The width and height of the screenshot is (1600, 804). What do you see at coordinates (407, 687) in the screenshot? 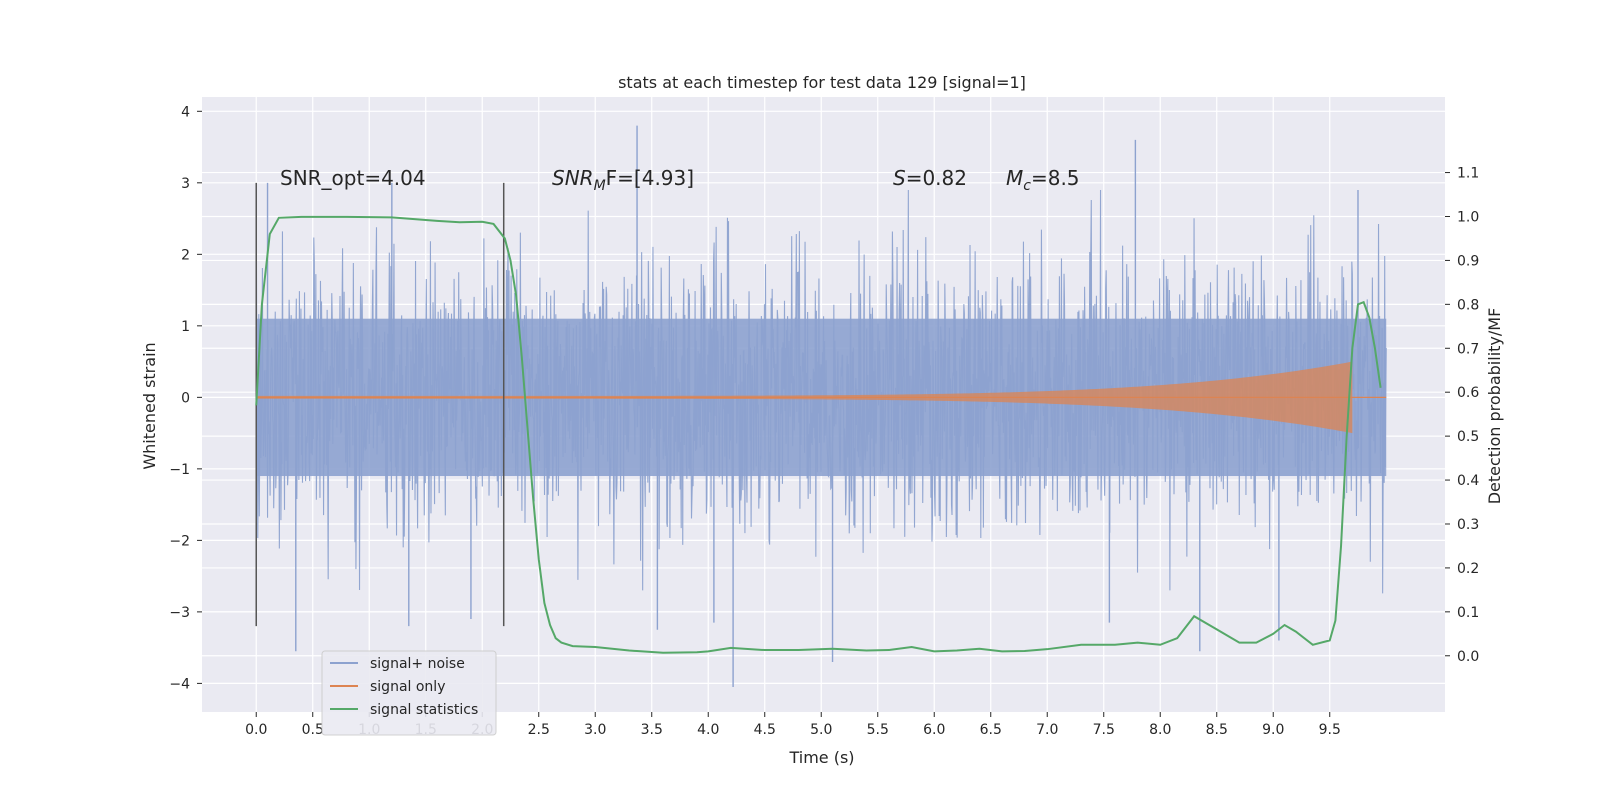
I see `legend-label-signal-only: signal only` at bounding box center [407, 687].